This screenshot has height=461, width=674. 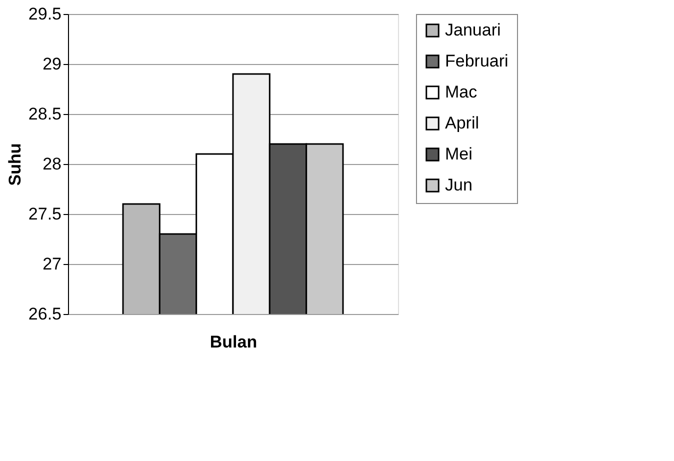 What do you see at coordinates (234, 342) in the screenshot?
I see `x-axis-title: Bulan` at bounding box center [234, 342].